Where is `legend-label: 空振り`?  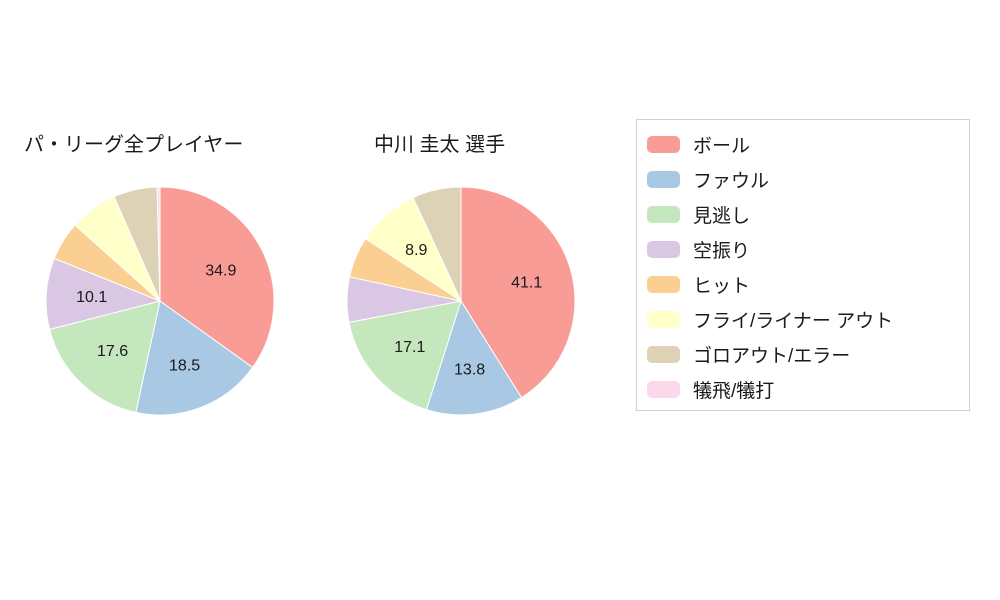
legend-label: 空振り is located at coordinates (722, 251).